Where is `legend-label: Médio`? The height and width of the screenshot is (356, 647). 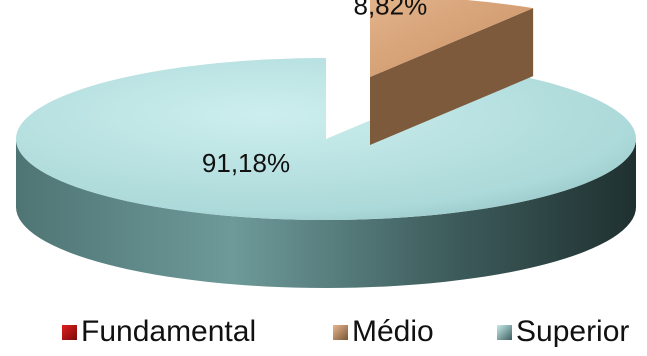 legend-label: Médio is located at coordinates (393, 331).